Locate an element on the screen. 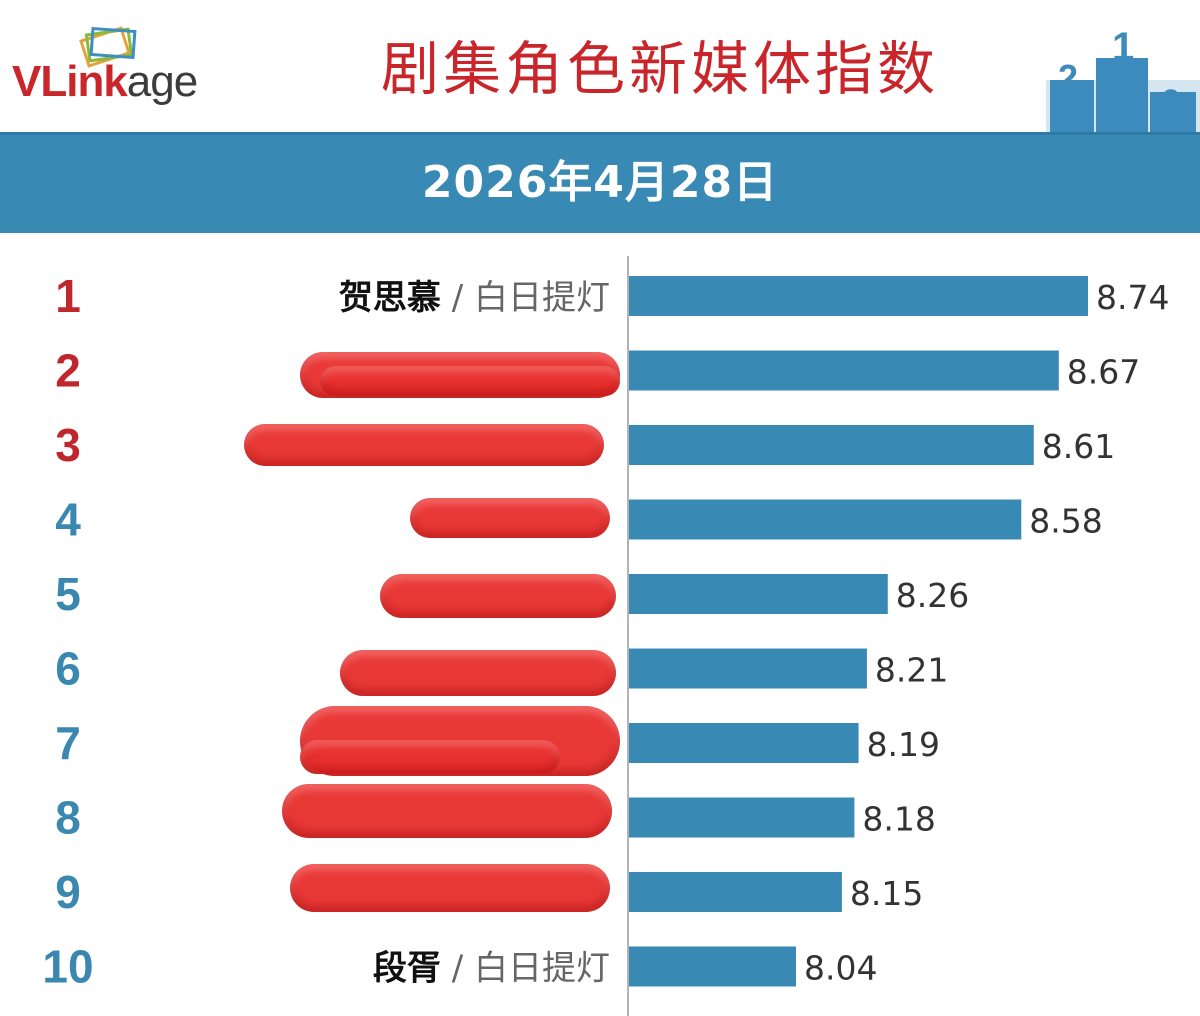 Image resolution: width=1200 pixels, height=1016 pixels. logo-cards-icon is located at coordinates (108, 47).